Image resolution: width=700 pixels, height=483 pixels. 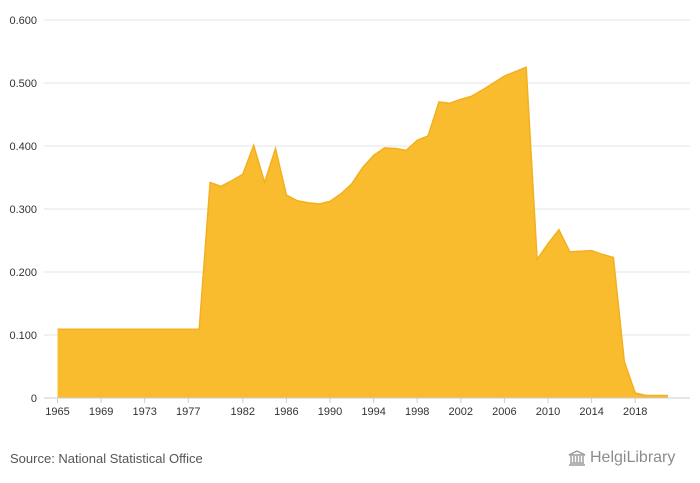 What do you see at coordinates (635, 412) in the screenshot?
I see `x-tick-label: 2018` at bounding box center [635, 412].